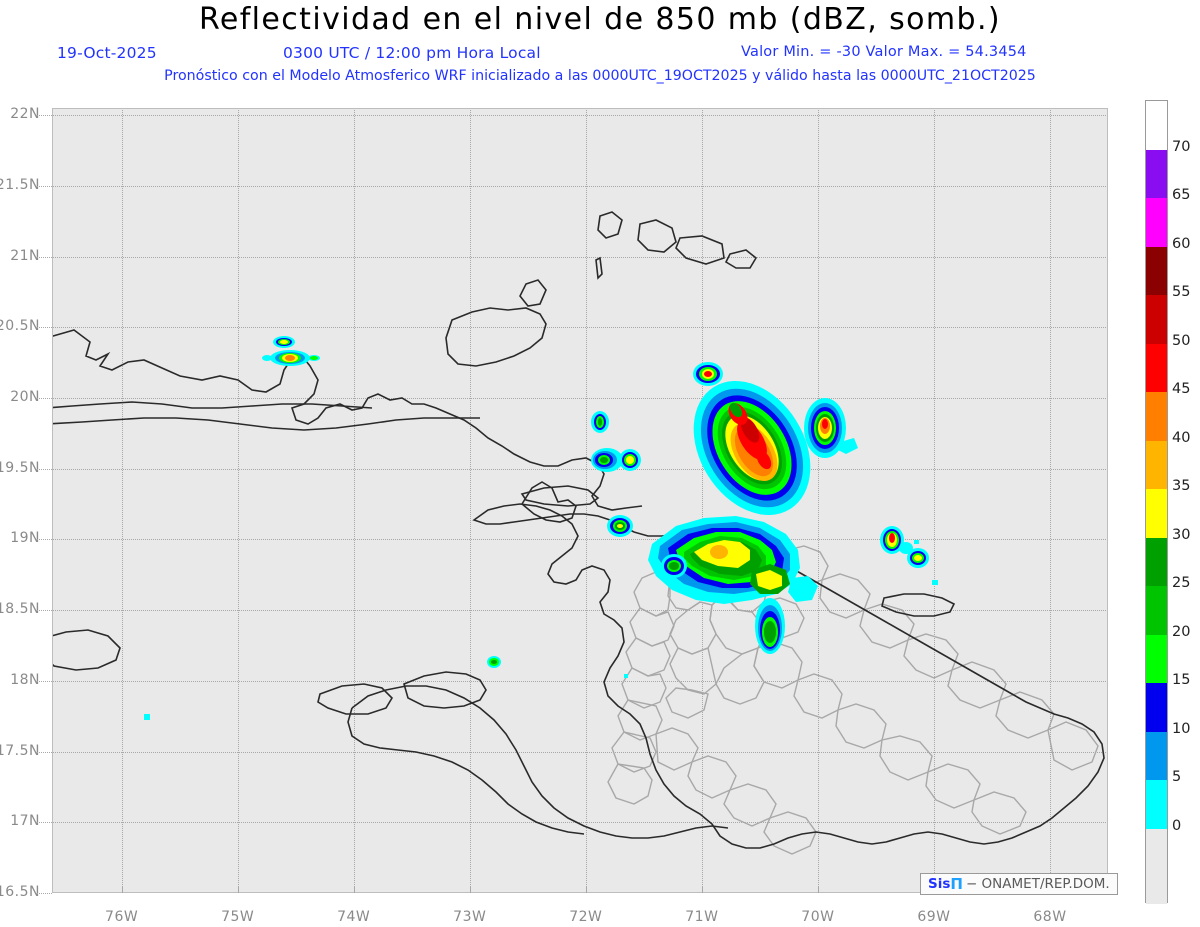  Describe the element at coordinates (1181, 437) in the screenshot. I see `colorbar-tick-label: 40` at that location.